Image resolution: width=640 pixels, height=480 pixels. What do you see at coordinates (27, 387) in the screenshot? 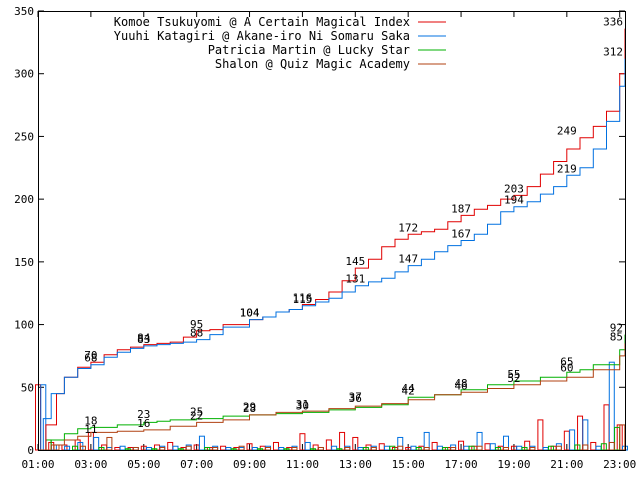
I see `y-tick-label: 50` at bounding box center [27, 387].